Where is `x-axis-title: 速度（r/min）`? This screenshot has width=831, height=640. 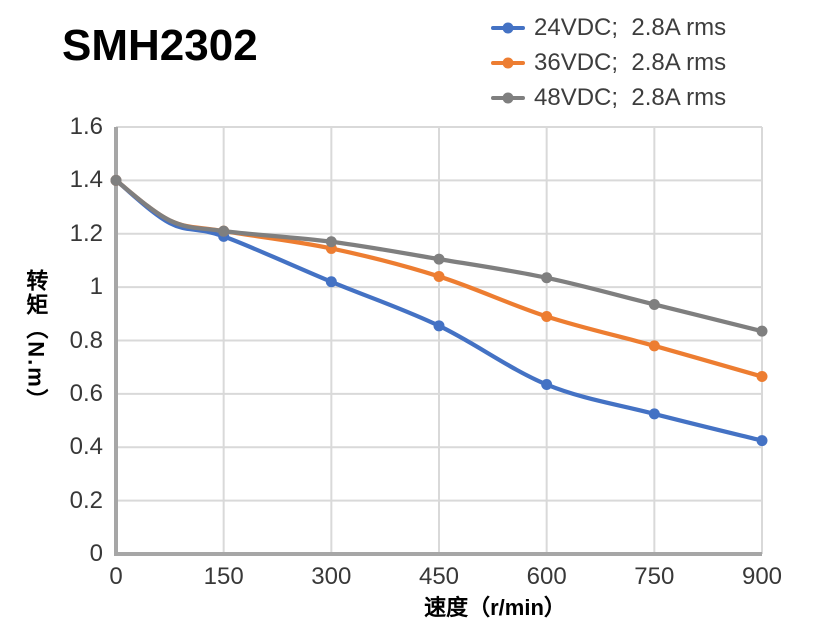 x-axis-title: 速度（r/min） is located at coordinates (495, 607).